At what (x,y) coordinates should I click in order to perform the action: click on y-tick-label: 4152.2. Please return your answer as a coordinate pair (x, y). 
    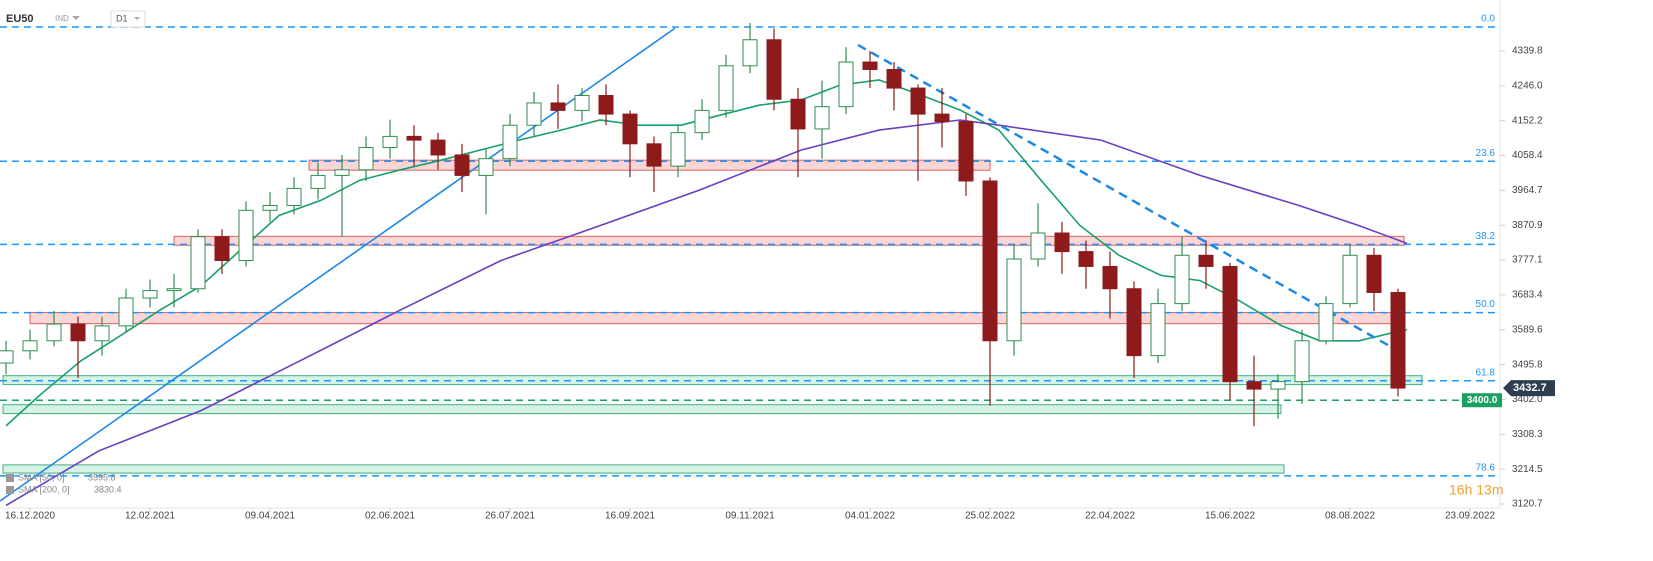
    Looking at the image, I should click on (1527, 120).